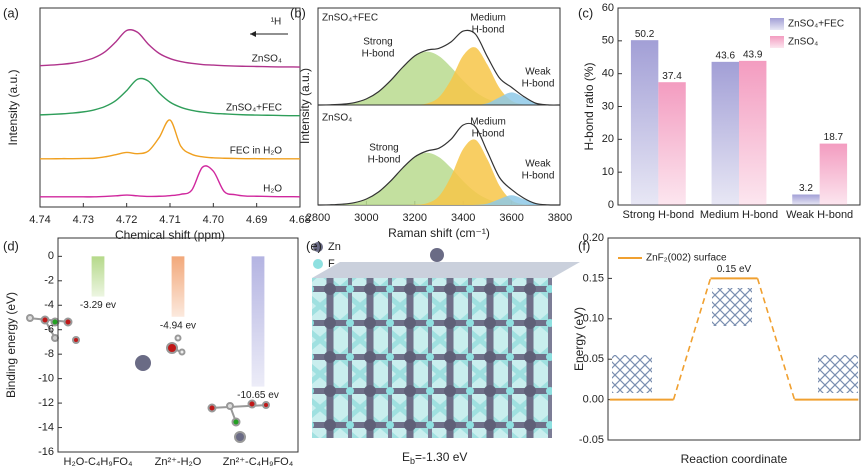  What do you see at coordinates (593, 278) in the screenshot?
I see `y-tick-label: 0.15` at bounding box center [593, 278].